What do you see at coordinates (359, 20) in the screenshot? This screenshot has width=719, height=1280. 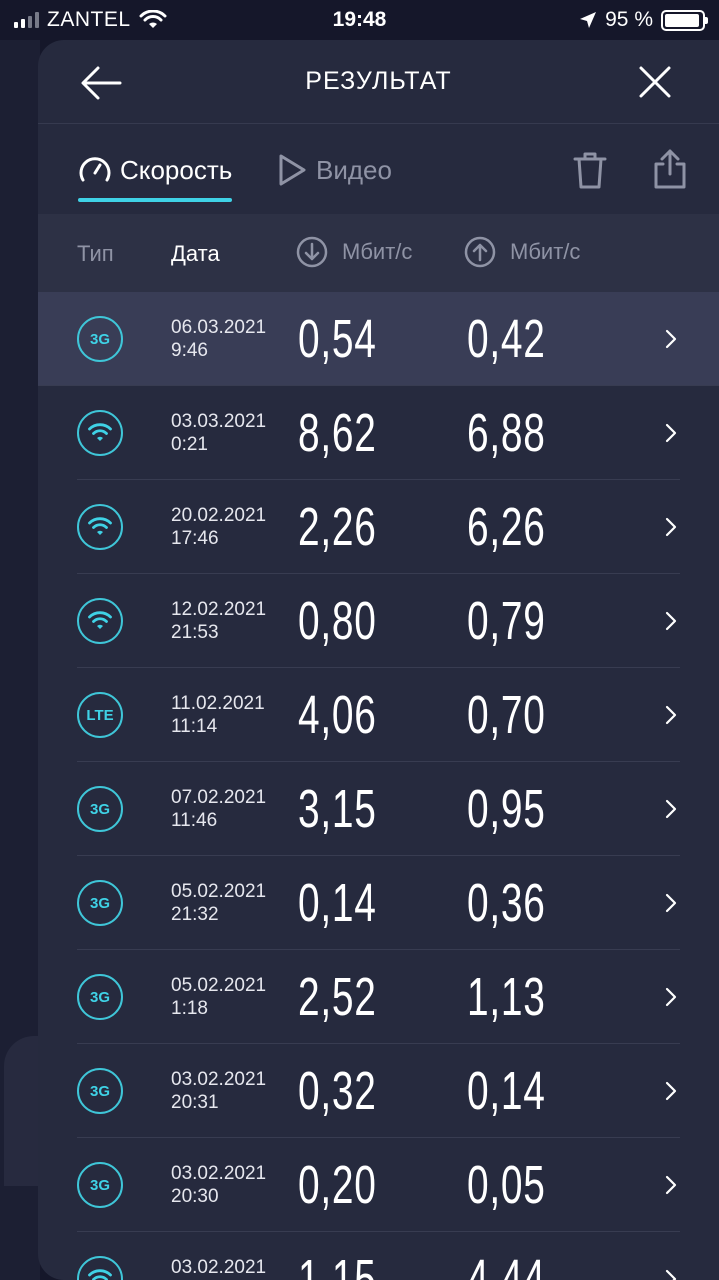 I see `status-bar: ZANTEL 19:48 95 %` at bounding box center [359, 20].